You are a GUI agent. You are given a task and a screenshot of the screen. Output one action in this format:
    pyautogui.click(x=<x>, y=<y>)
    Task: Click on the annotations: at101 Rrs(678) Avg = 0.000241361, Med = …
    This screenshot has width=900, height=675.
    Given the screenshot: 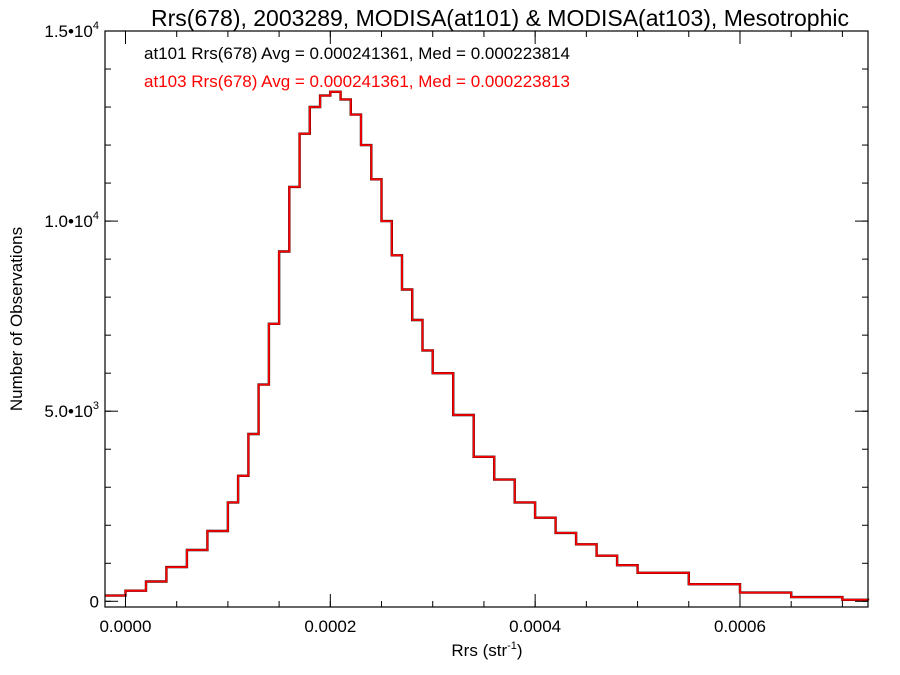 What is the action you would take?
    pyautogui.click(x=357, y=67)
    